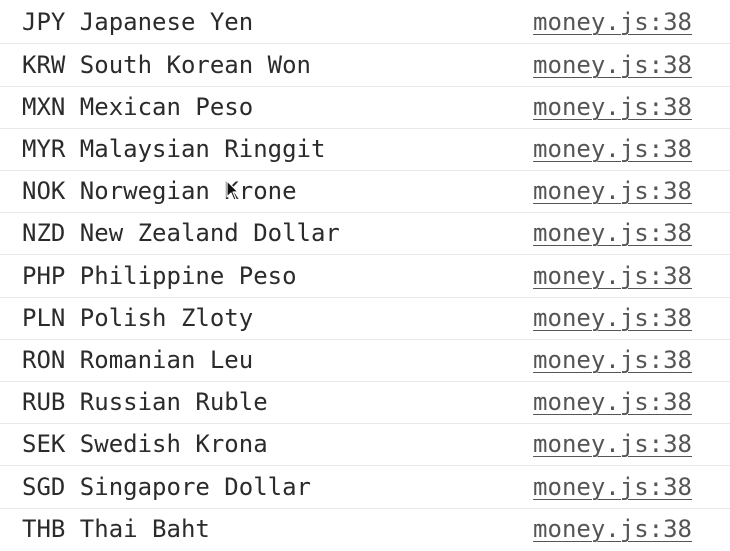 Image resolution: width=730 pixels, height=551 pixels. I want to click on console-log-row: THB Thai Baht money.js:38, so click(365, 530).